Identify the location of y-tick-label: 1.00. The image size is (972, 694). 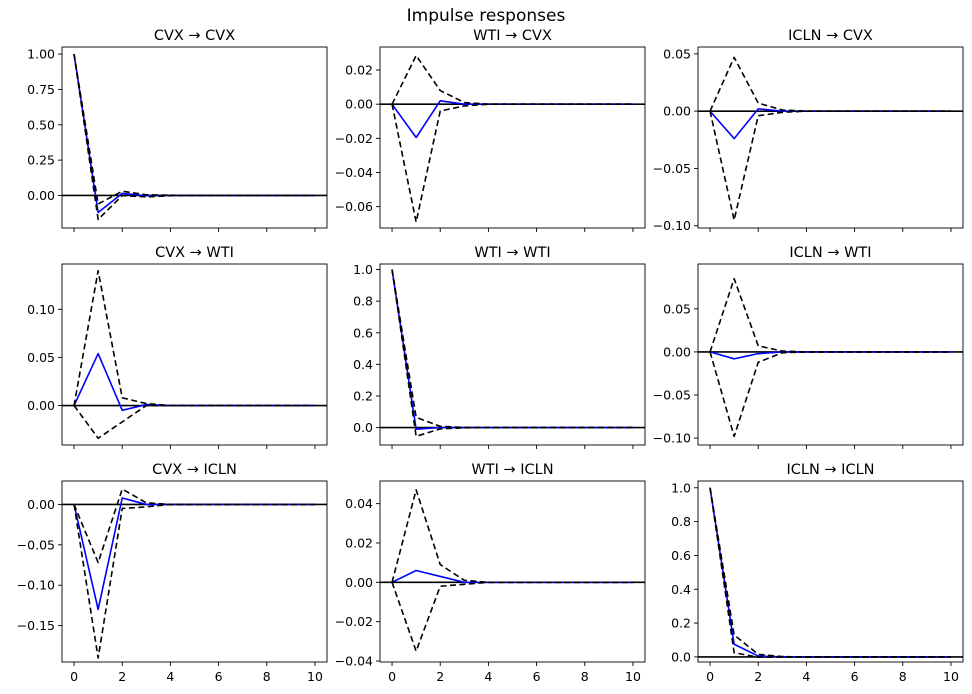
(41, 54).